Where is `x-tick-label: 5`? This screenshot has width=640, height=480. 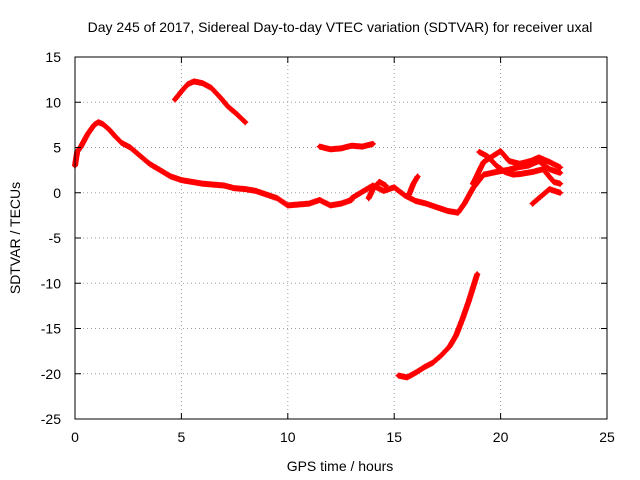 x-tick-label: 5 is located at coordinates (182, 437).